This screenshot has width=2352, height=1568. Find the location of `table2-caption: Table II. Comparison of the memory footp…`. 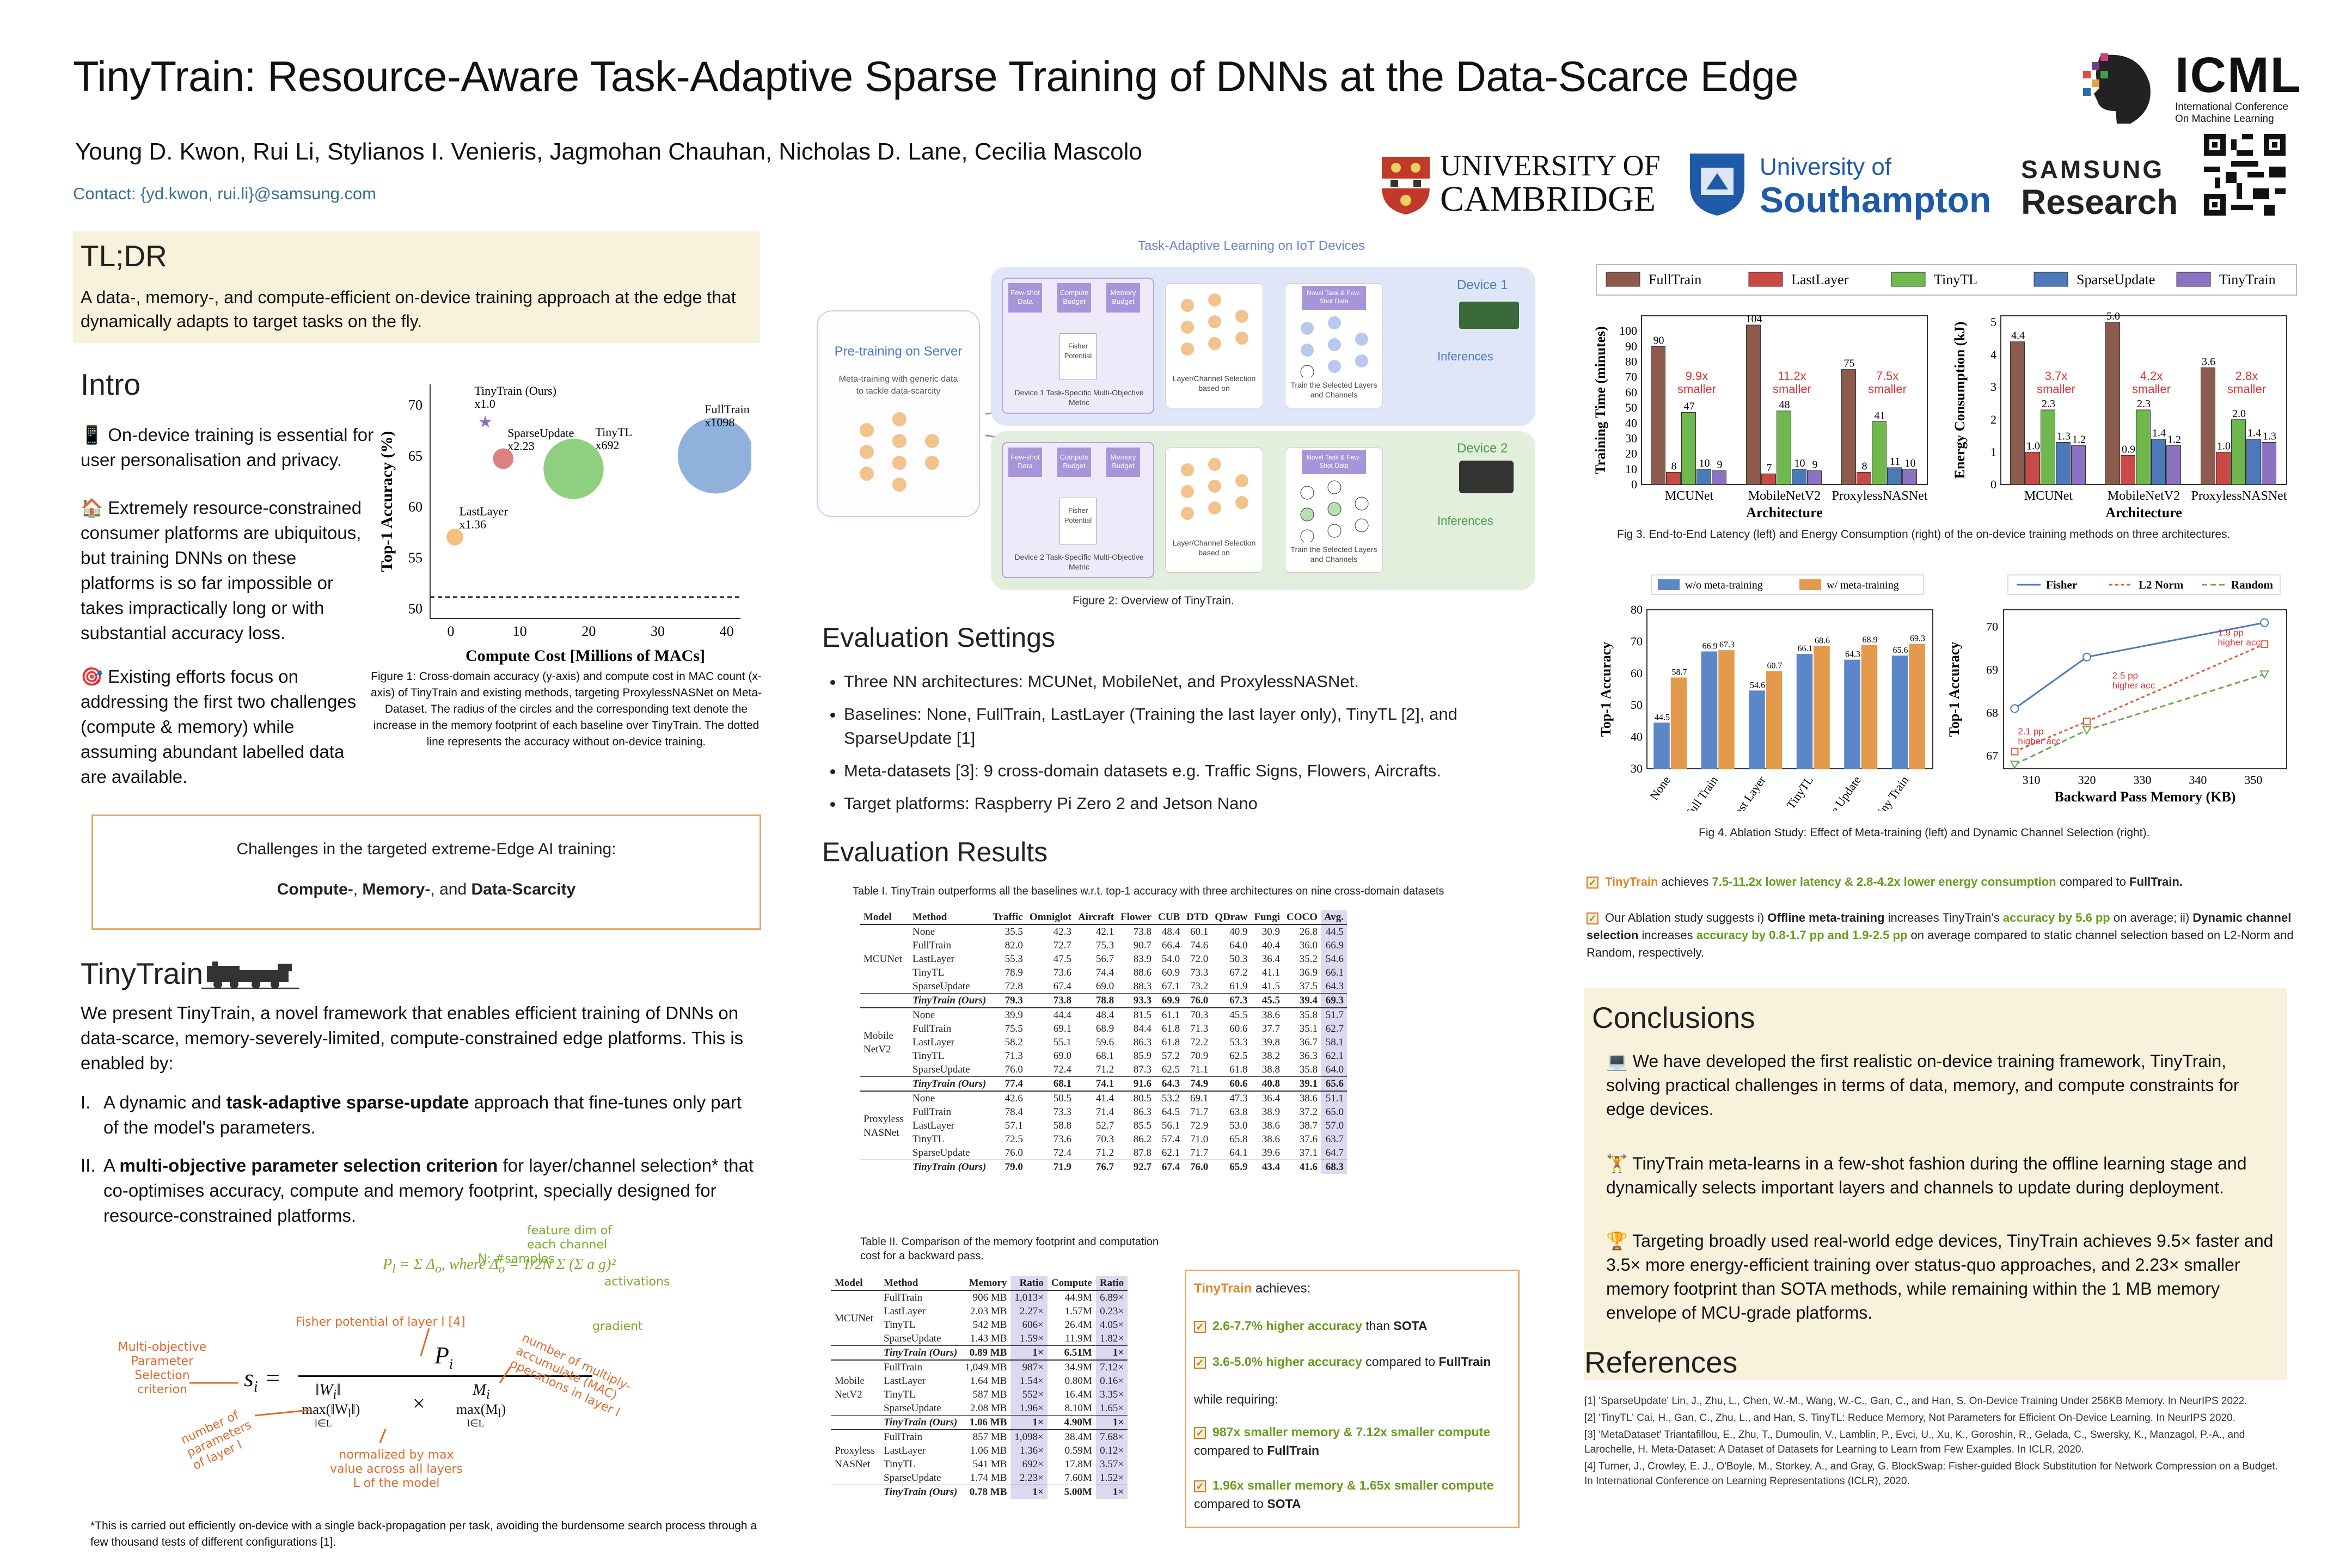

table2-caption: Table II. Comparison of the memory footp… is located at coordinates (1009, 1249).